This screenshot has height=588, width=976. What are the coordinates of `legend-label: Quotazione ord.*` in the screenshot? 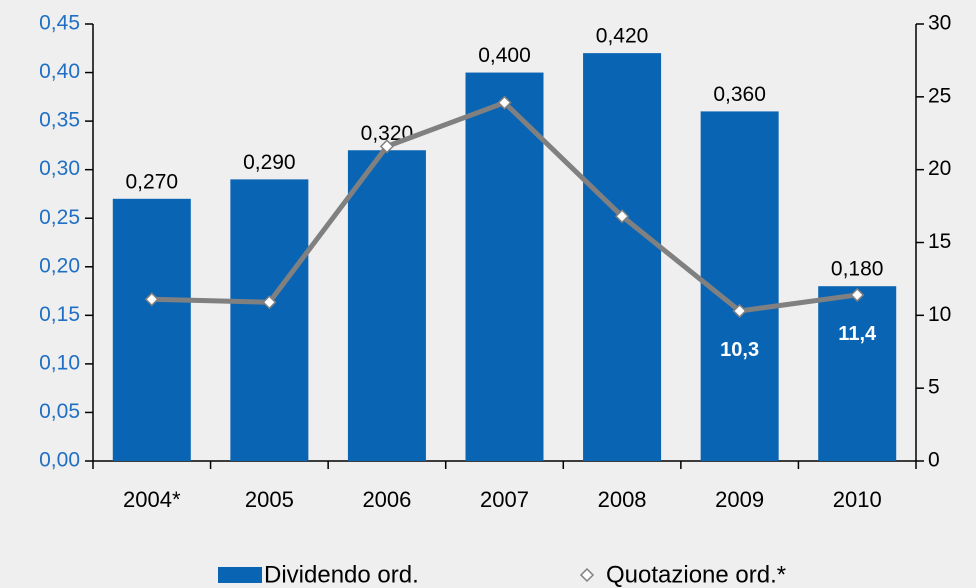 It's located at (696, 574).